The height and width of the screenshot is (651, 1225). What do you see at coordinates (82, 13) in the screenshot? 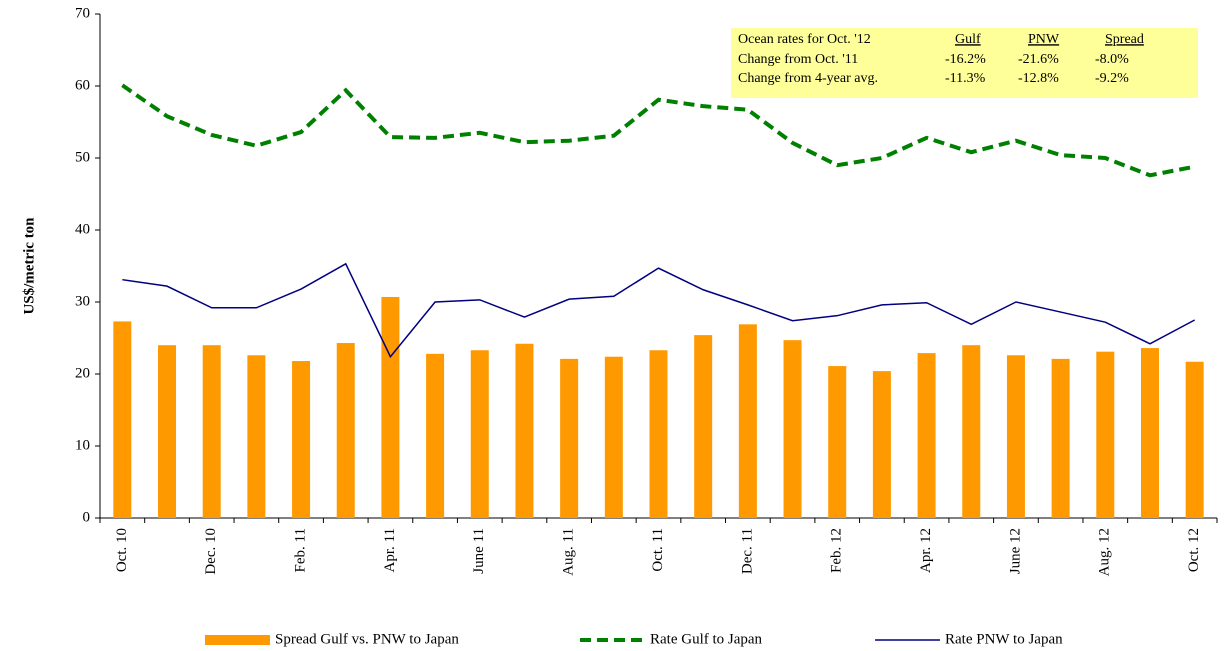
I see `y-tick-label: 70` at bounding box center [82, 13].